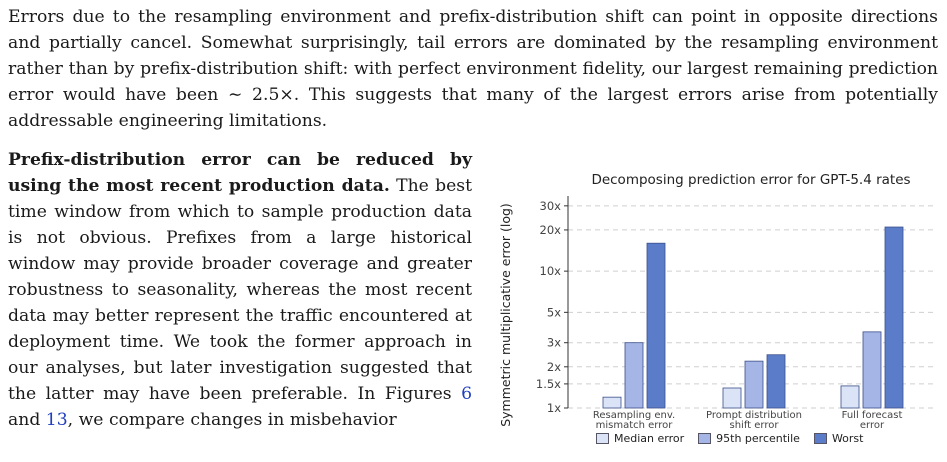  Describe the element at coordinates (232, 420) in the screenshot. I see `paragraph-text: , we compare changes in misbehavior` at that location.